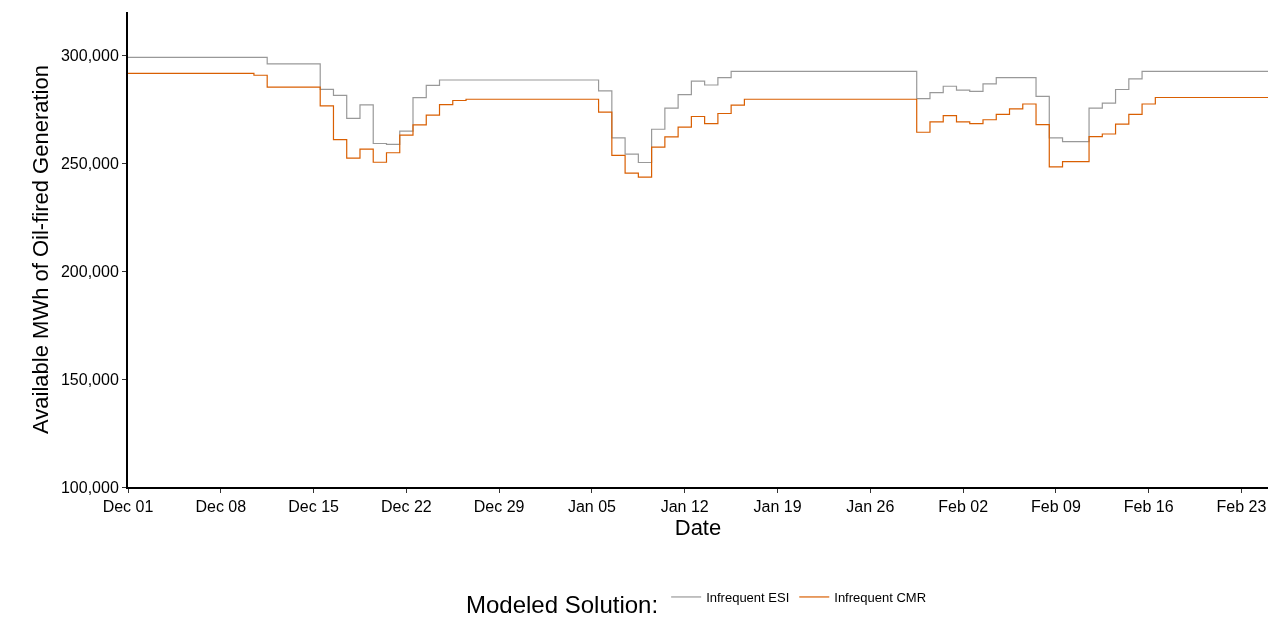  What do you see at coordinates (880, 598) in the screenshot?
I see `legend-label: Infrequent CMR` at bounding box center [880, 598].